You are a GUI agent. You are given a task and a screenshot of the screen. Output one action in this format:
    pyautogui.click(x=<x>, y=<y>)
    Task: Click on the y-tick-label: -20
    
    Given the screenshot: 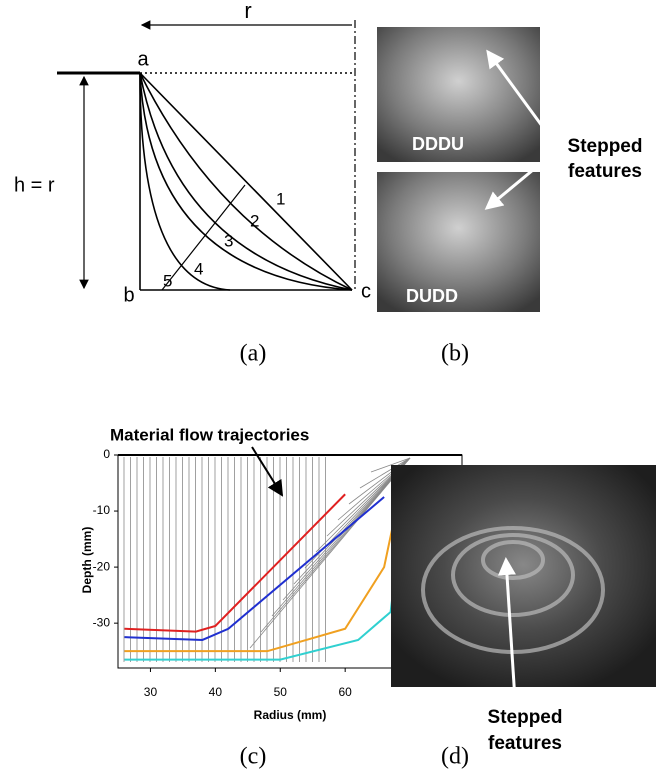 What is the action you would take?
    pyautogui.click(x=102, y=566)
    